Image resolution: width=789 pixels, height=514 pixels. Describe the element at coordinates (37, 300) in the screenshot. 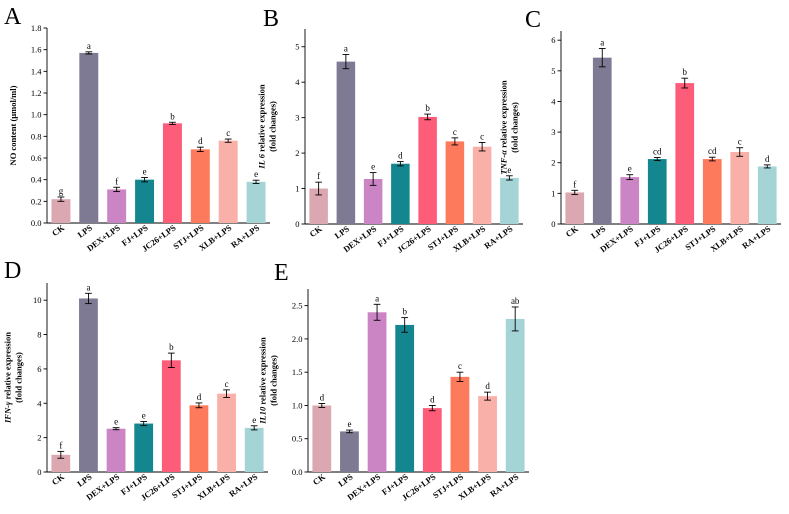

I see `y-tick-label: 10` at that location.